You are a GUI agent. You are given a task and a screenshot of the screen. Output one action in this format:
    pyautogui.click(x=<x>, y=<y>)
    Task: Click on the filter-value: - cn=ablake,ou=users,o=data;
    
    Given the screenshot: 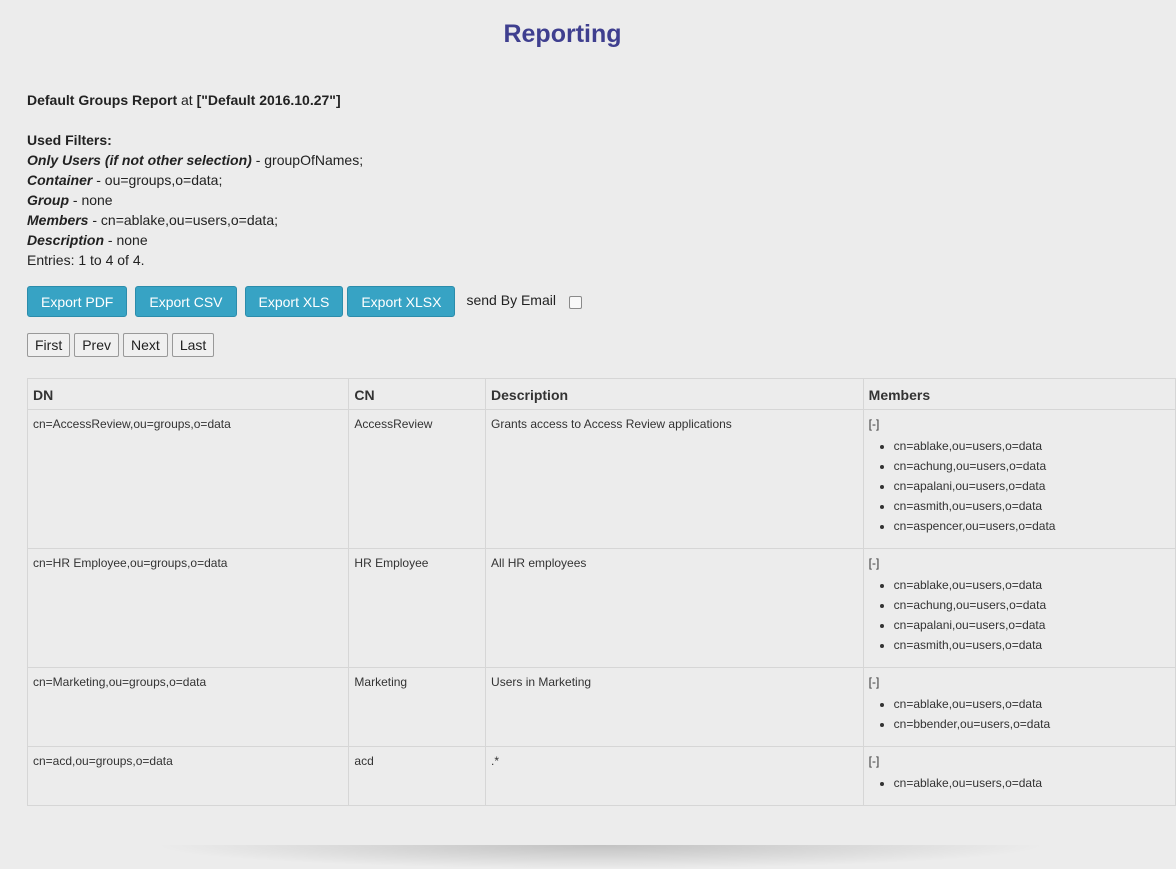 What is the action you would take?
    pyautogui.click(x=183, y=220)
    